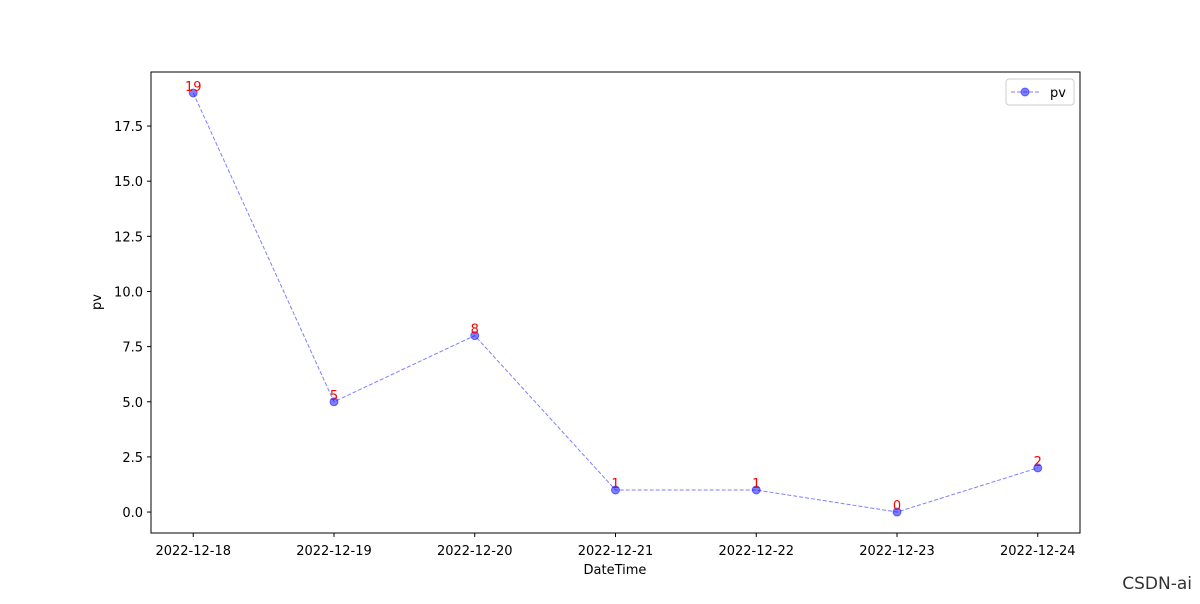 This screenshot has width=1200, height=604. What do you see at coordinates (132, 458) in the screenshot?
I see `y-tick-label: 2.5` at bounding box center [132, 458].